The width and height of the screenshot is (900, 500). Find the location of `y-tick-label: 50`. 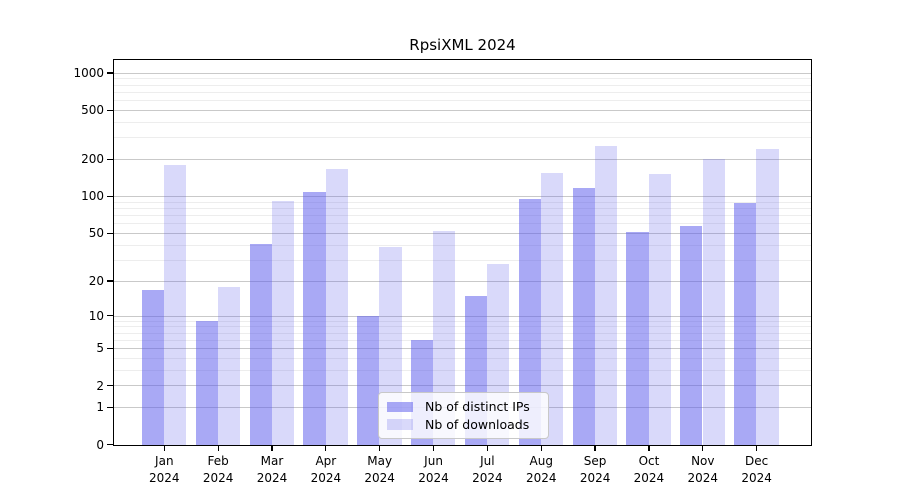

y-tick-label: 50 is located at coordinates (96, 233).